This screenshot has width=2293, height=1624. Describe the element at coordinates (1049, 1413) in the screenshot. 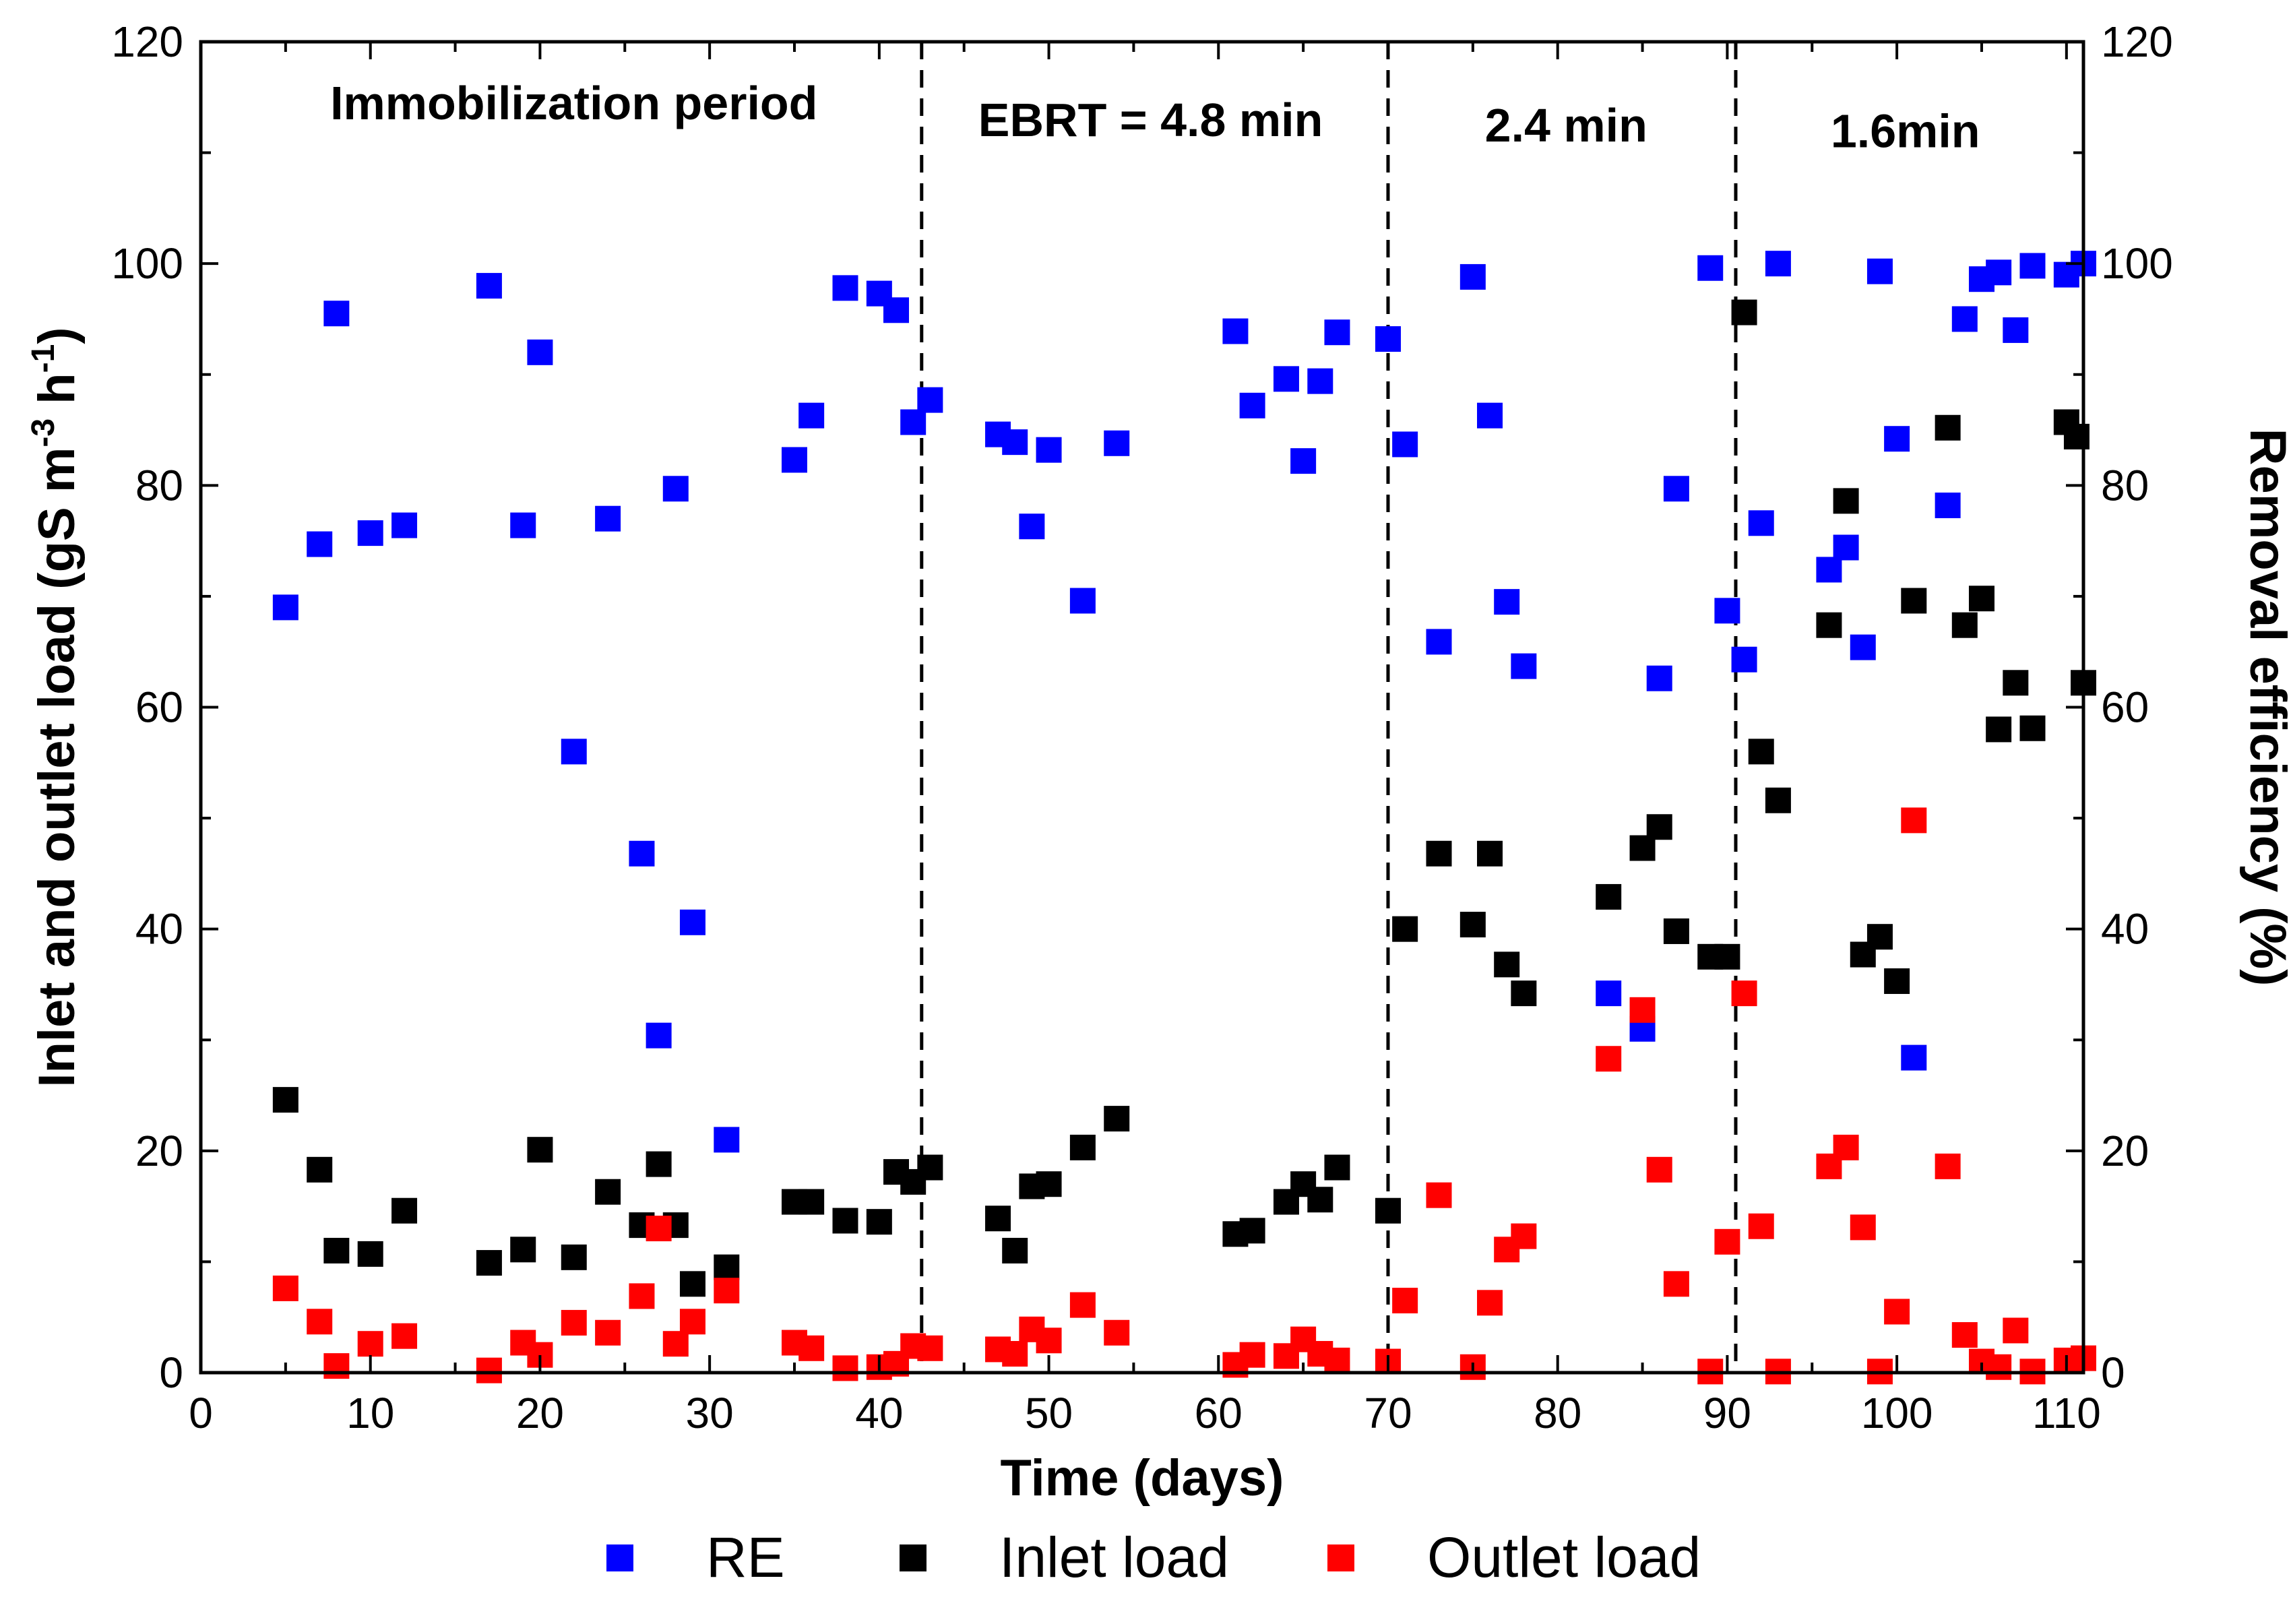

I see `x-tick-label: 50` at that location.